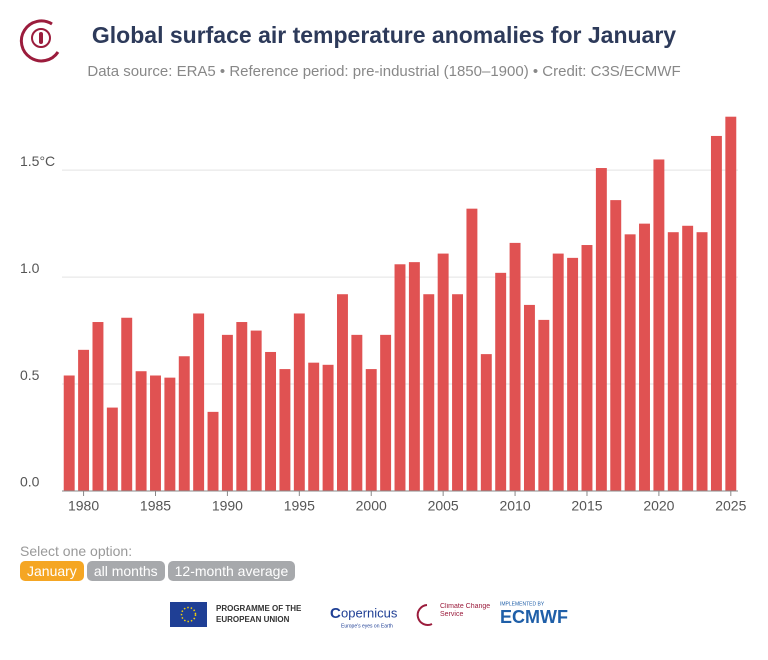  What do you see at coordinates (730, 506) in the screenshot?
I see `x-tick-label: 2025` at bounding box center [730, 506].